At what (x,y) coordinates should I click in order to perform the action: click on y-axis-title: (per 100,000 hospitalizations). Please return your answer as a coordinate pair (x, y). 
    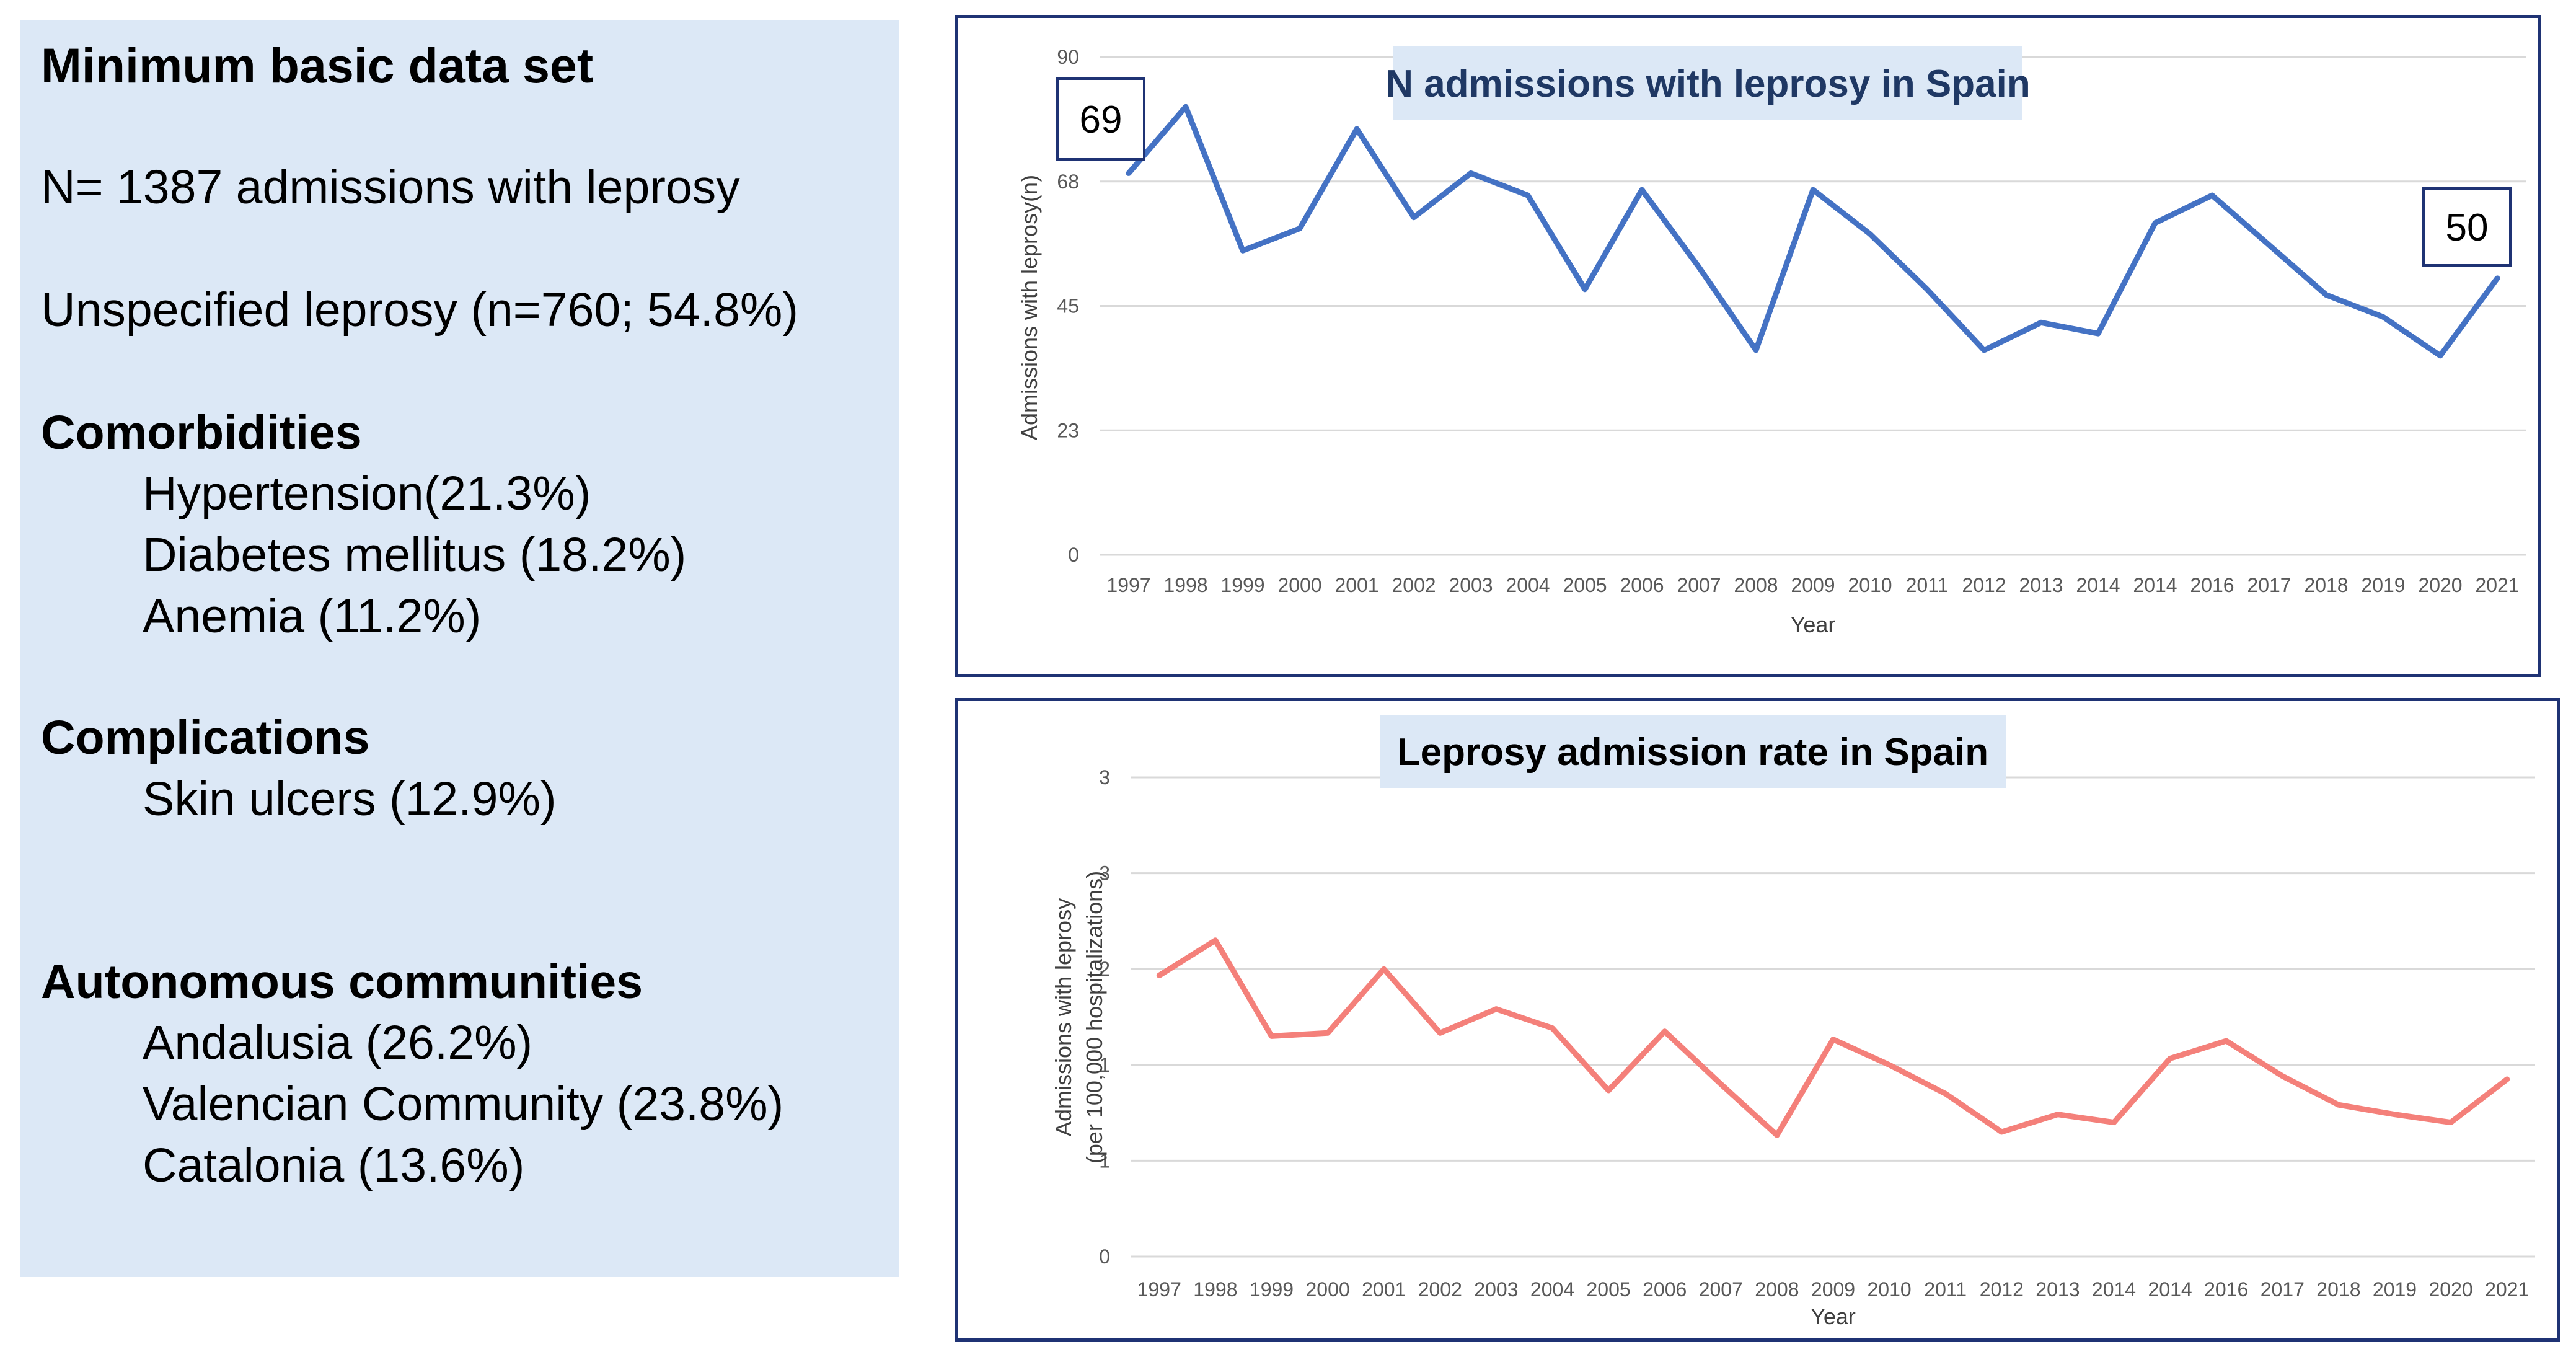
    Looking at the image, I should click on (1094, 1017).